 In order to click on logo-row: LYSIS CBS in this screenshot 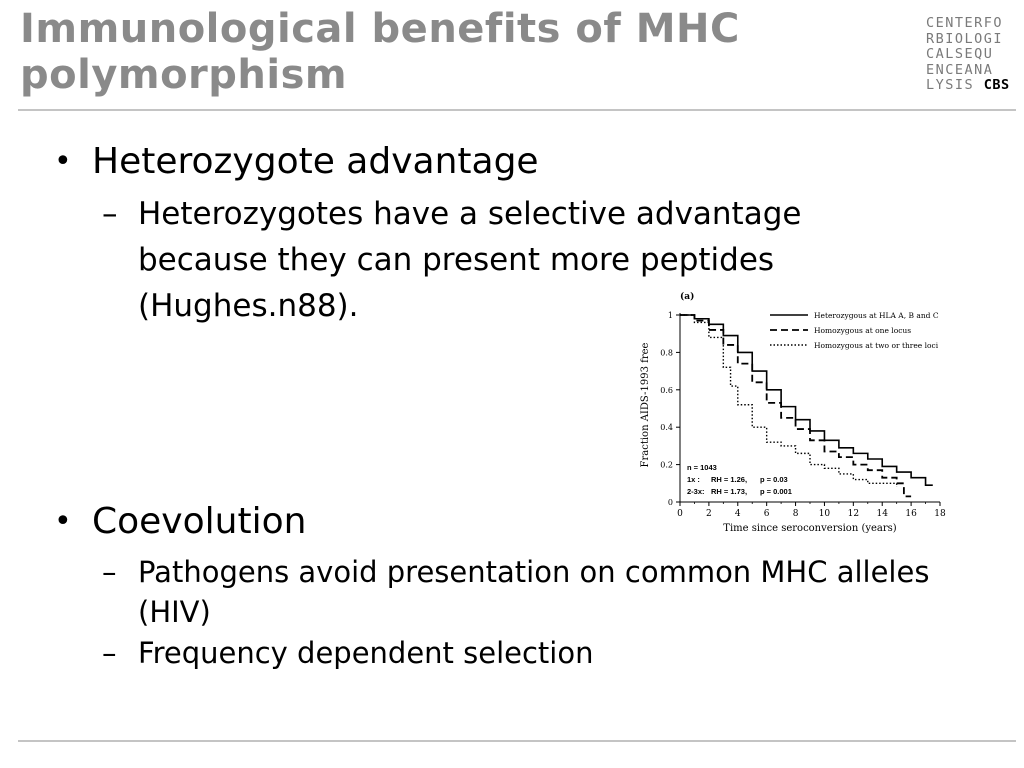, I will do `click(968, 85)`.